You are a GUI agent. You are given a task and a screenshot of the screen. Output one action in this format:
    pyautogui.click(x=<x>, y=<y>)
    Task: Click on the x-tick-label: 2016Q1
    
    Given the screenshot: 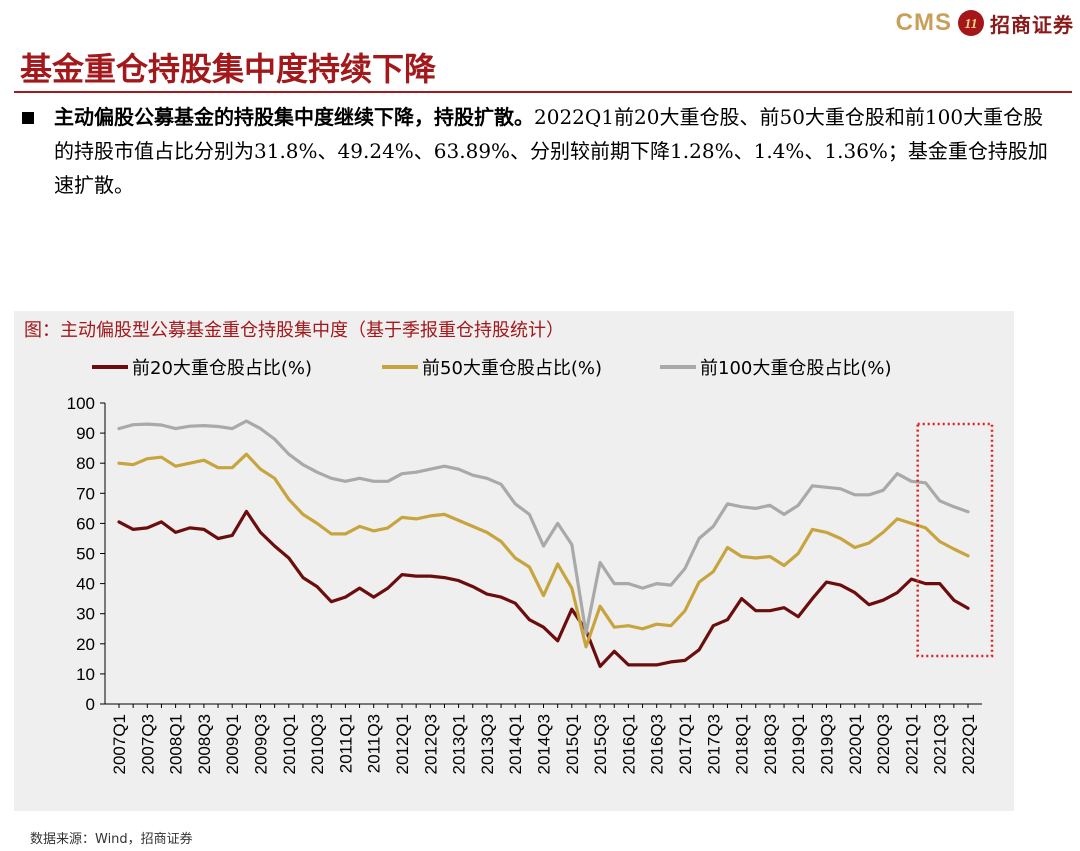 What is the action you would take?
    pyautogui.click(x=628, y=744)
    